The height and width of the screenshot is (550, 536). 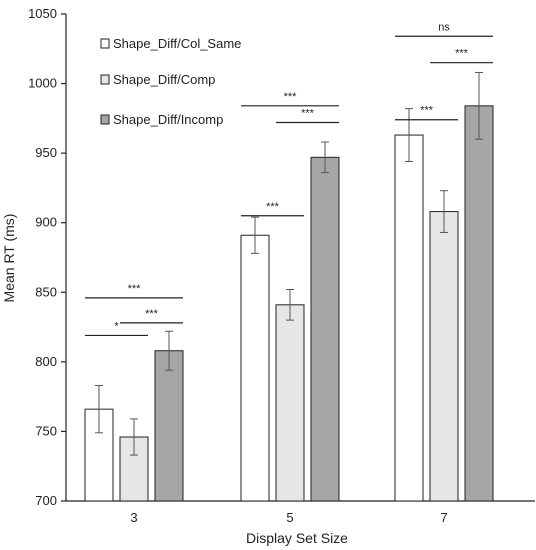 I want to click on significance-label: *, so click(x=116, y=326).